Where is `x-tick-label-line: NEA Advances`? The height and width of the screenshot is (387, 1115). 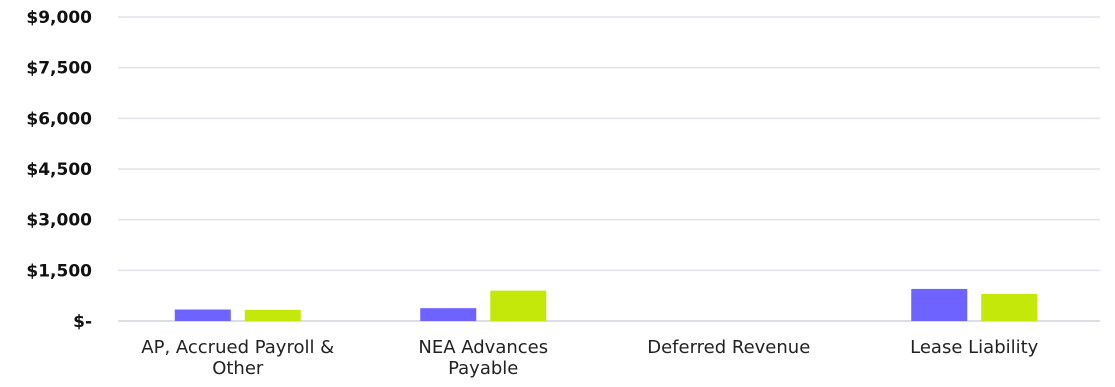 x-tick-label-line: NEA Advances is located at coordinates (483, 347).